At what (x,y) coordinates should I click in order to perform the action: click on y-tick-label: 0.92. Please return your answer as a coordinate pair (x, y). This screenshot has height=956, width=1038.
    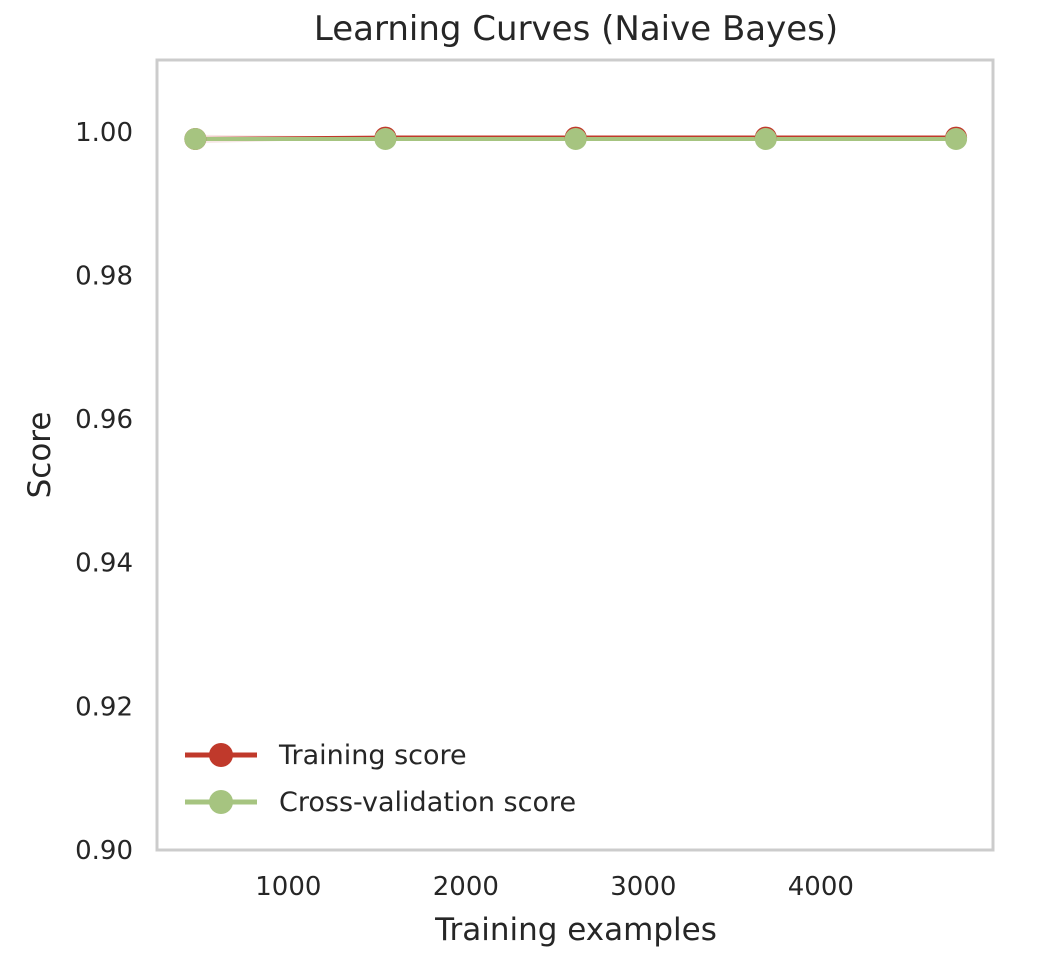
    Looking at the image, I should click on (104, 707).